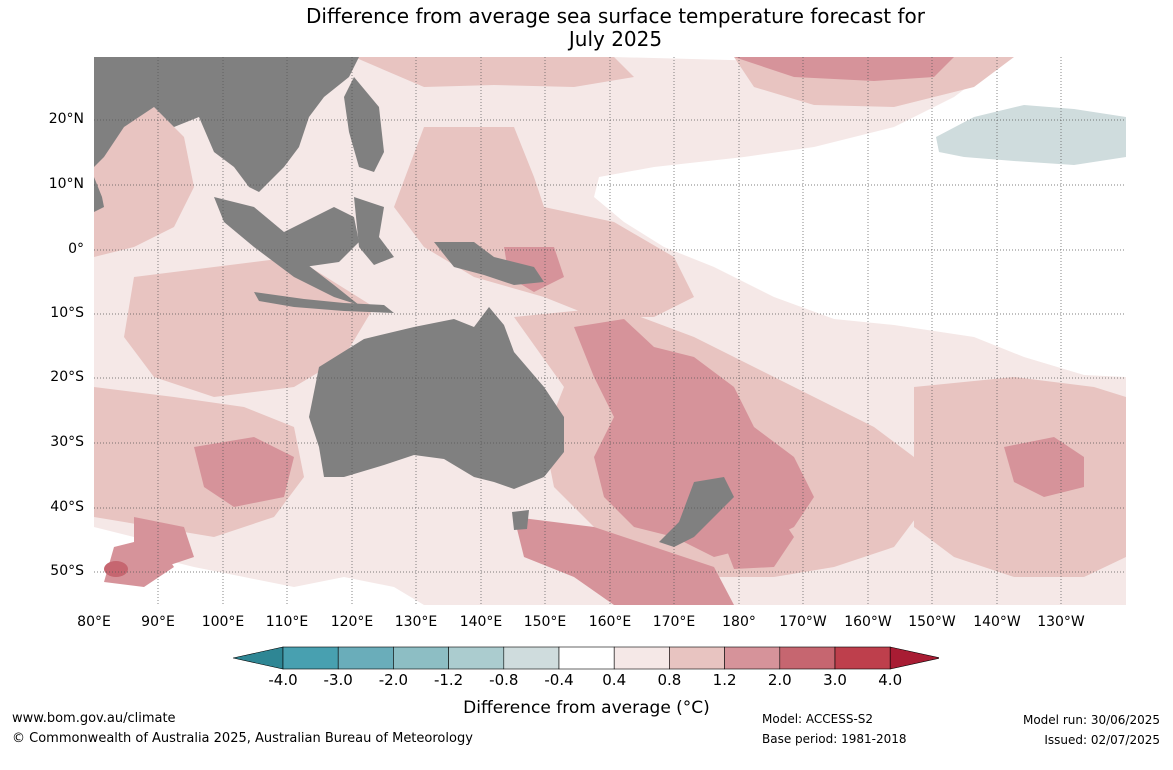 This screenshot has height=770, width=1173. What do you see at coordinates (803, 622) in the screenshot?
I see `lon-label: 170°W` at bounding box center [803, 622].